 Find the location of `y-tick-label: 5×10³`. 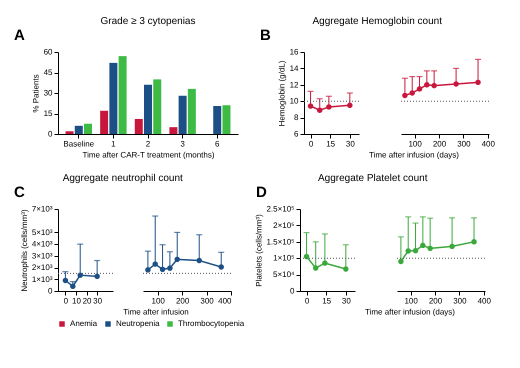

y-tick-label: 5×10³ is located at coordinates (42, 232).